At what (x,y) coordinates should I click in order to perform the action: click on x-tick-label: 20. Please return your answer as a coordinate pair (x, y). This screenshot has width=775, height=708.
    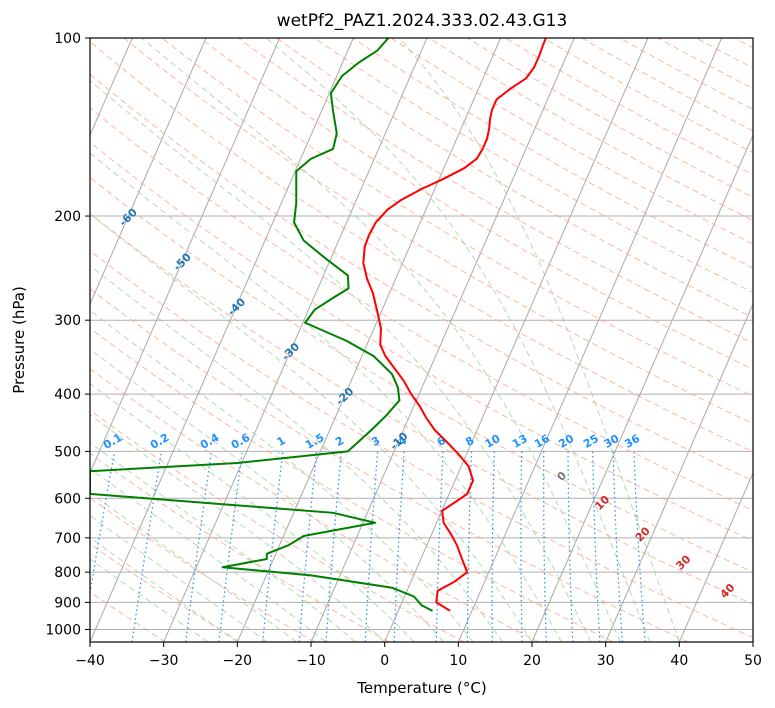
    Looking at the image, I should click on (532, 661).